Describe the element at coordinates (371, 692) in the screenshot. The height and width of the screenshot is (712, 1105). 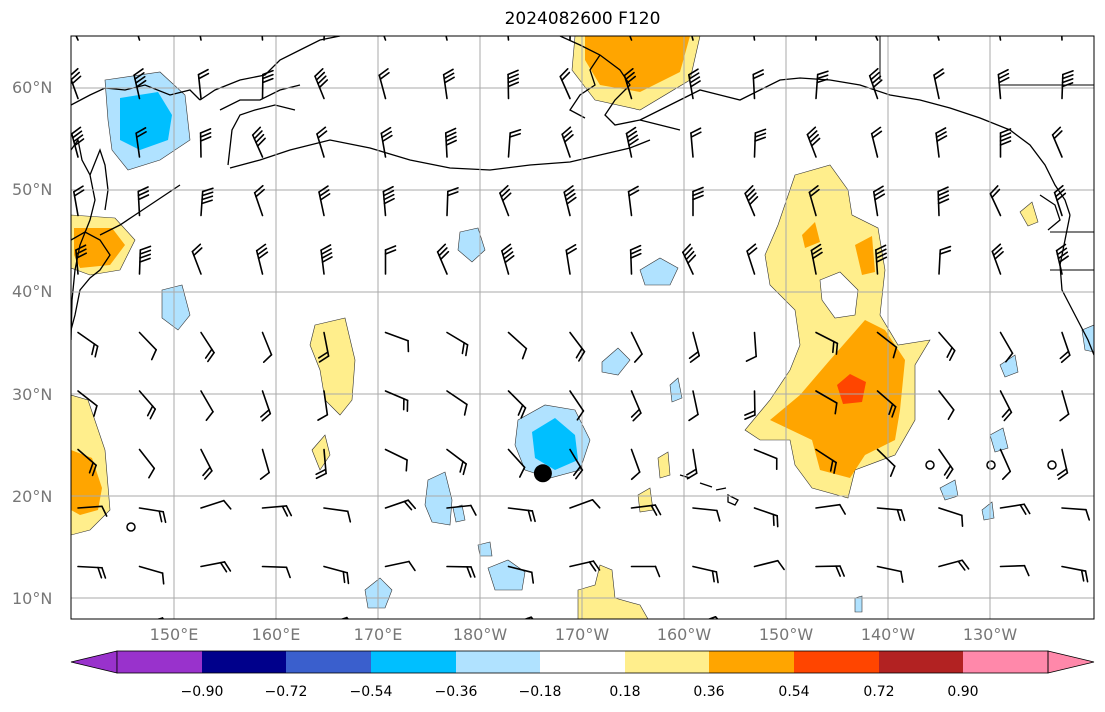
I see `colorbar-tick-label: −0.54` at that location.